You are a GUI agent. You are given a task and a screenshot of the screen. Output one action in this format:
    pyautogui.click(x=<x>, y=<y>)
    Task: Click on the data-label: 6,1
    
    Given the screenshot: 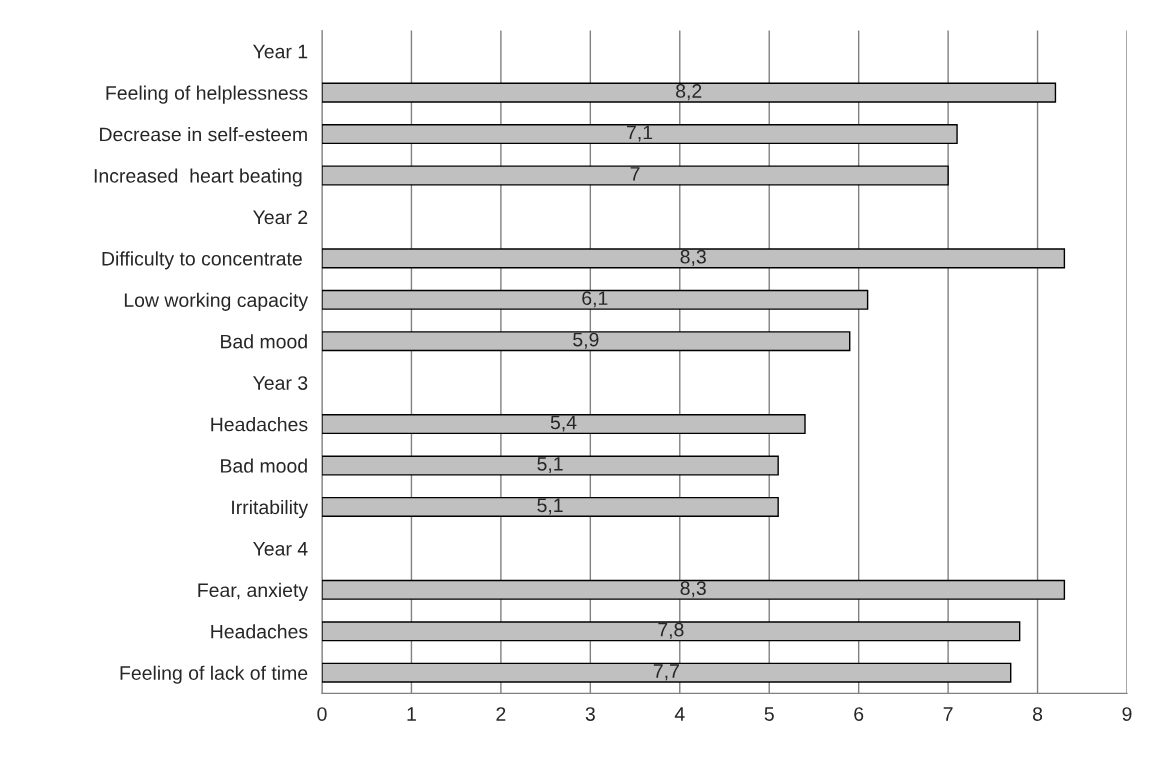 What is the action you would take?
    pyautogui.click(x=595, y=299)
    